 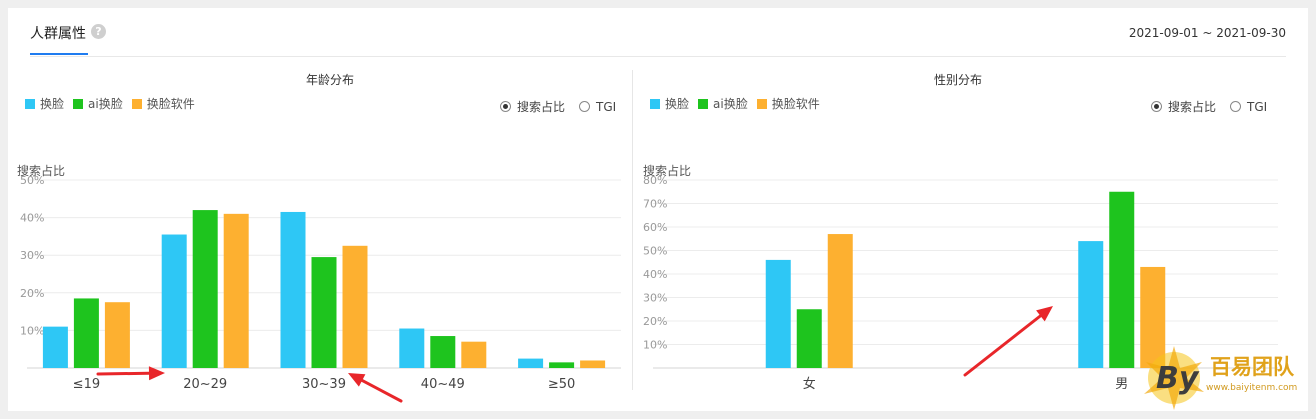 What do you see at coordinates (59, 54) in the screenshot?
I see `tab-active-indicator` at bounding box center [59, 54].